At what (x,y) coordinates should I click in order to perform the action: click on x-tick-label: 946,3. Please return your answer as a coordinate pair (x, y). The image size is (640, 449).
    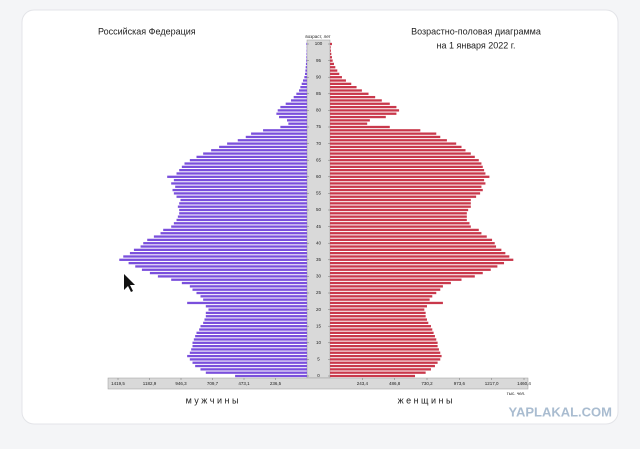
    Looking at the image, I should click on (181, 383).